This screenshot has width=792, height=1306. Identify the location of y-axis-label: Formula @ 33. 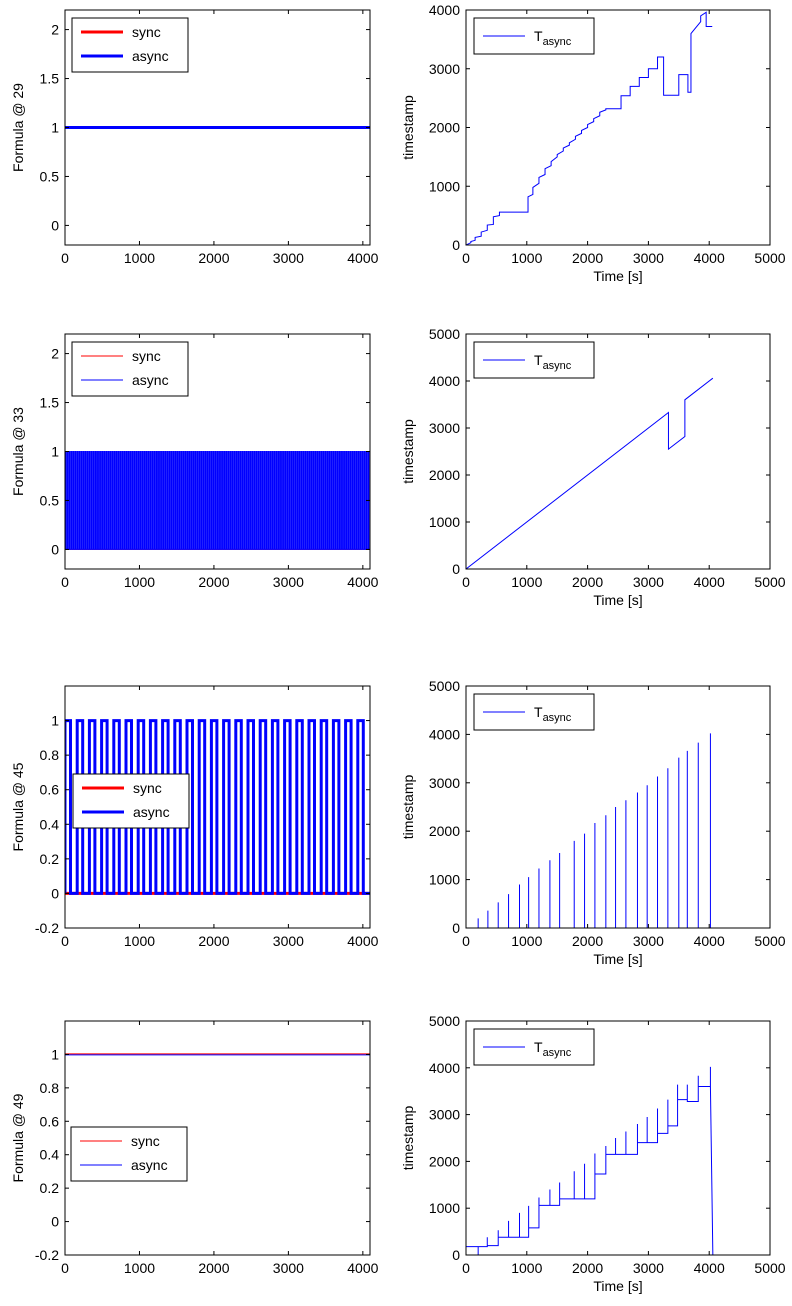
(18, 451).